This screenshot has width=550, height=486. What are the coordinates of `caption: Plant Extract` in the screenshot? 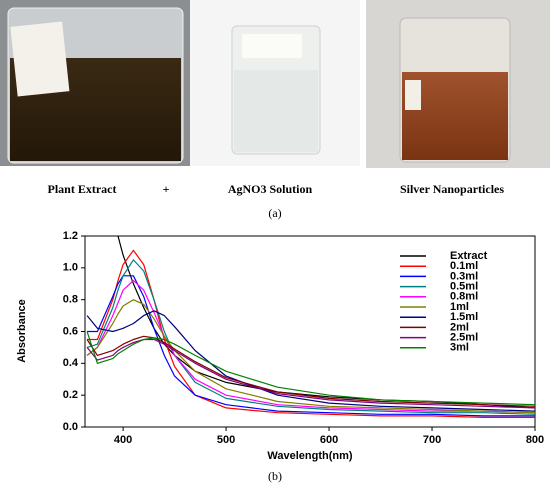 It's located at (82, 189).